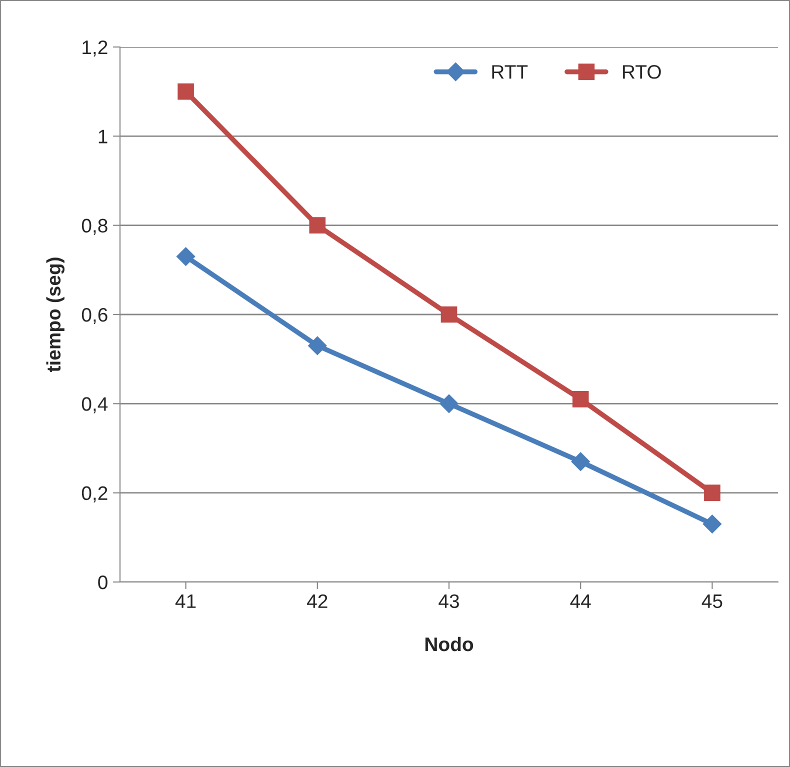 This screenshot has width=790, height=767. Describe the element at coordinates (95, 316) in the screenshot. I see `y-tick-label: 0,6` at that location.